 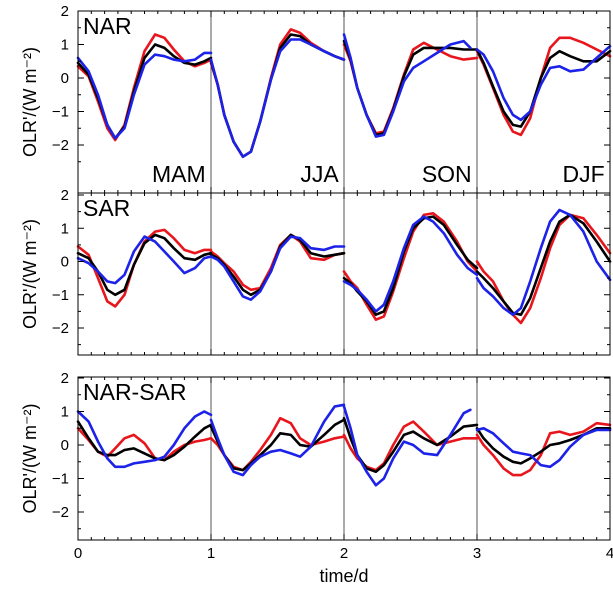 I want to click on x-tick-label: 4, so click(x=609, y=553).